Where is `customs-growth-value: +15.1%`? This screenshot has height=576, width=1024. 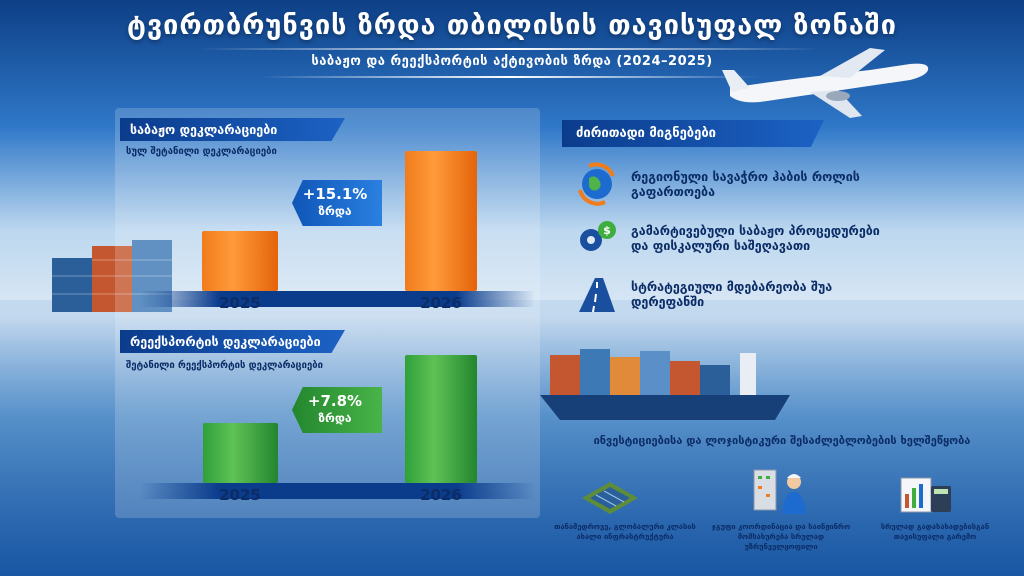 customs-growth-value: +15.1% is located at coordinates (335, 194).